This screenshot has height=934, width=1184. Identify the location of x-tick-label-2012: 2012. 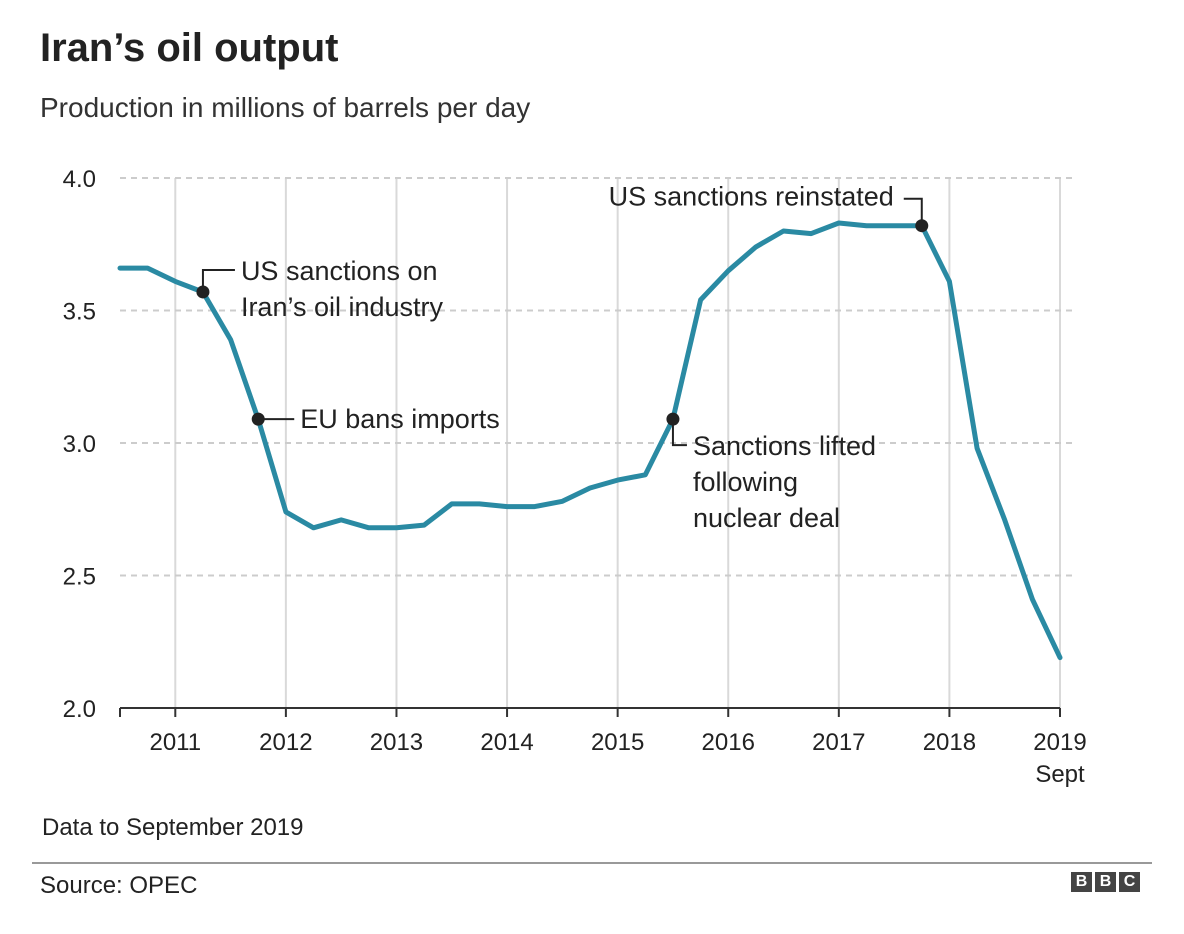
(285, 742).